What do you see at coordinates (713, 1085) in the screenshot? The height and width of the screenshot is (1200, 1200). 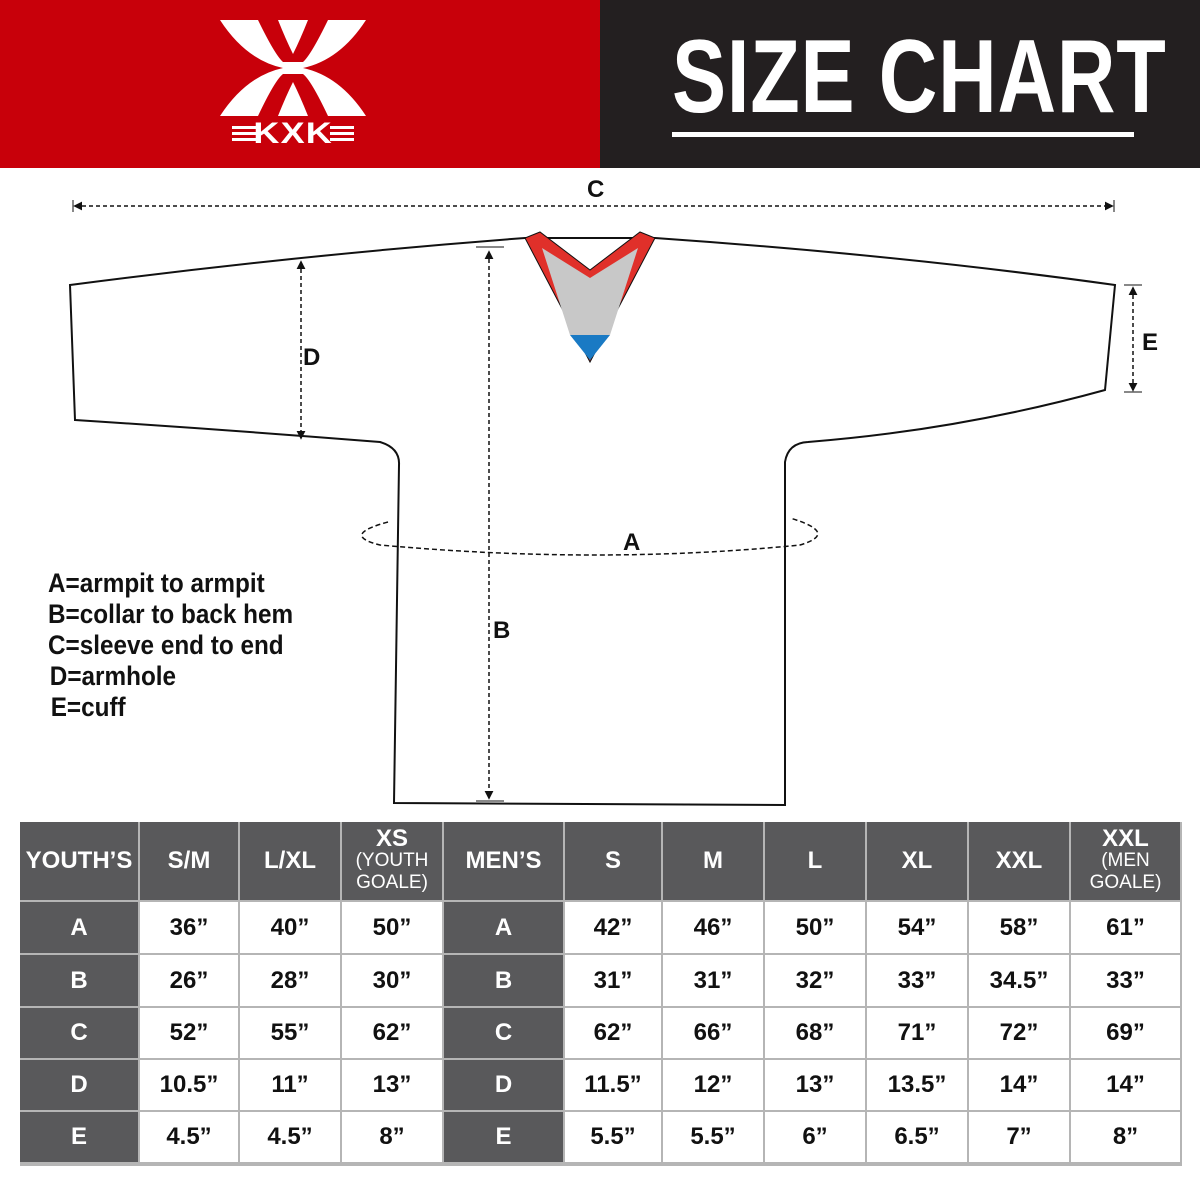 I see `table-cell: 12”` at bounding box center [713, 1085].